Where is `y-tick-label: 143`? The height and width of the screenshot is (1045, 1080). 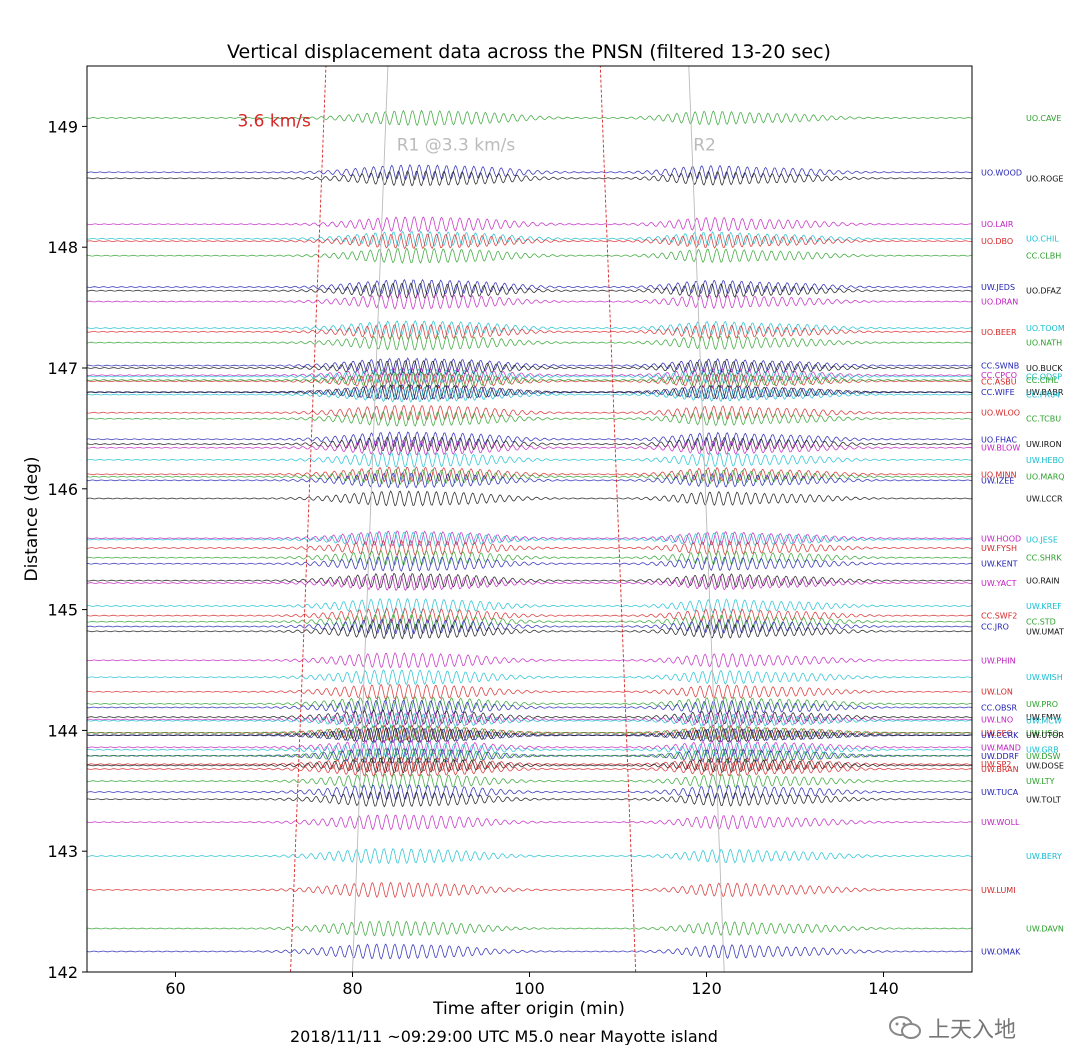 y-tick-label: 143 is located at coordinates (62, 851).